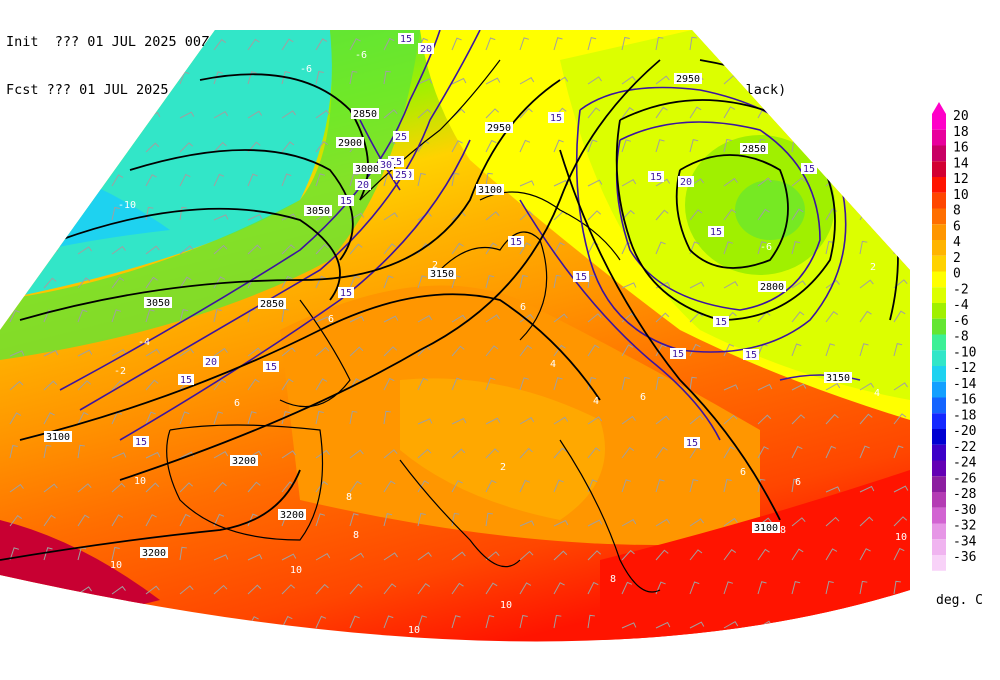  I want to click on legend-level-label: -16, so click(964, 400).